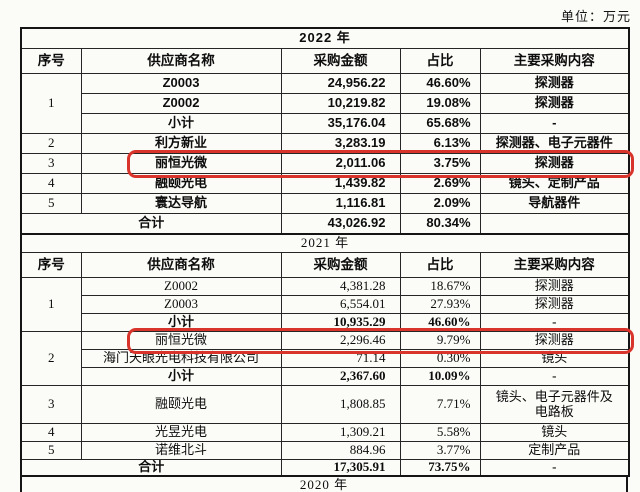 Image resolution: width=640 pixels, height=492 pixels. I want to click on ratio-cell: 80.34%, so click(440, 224).